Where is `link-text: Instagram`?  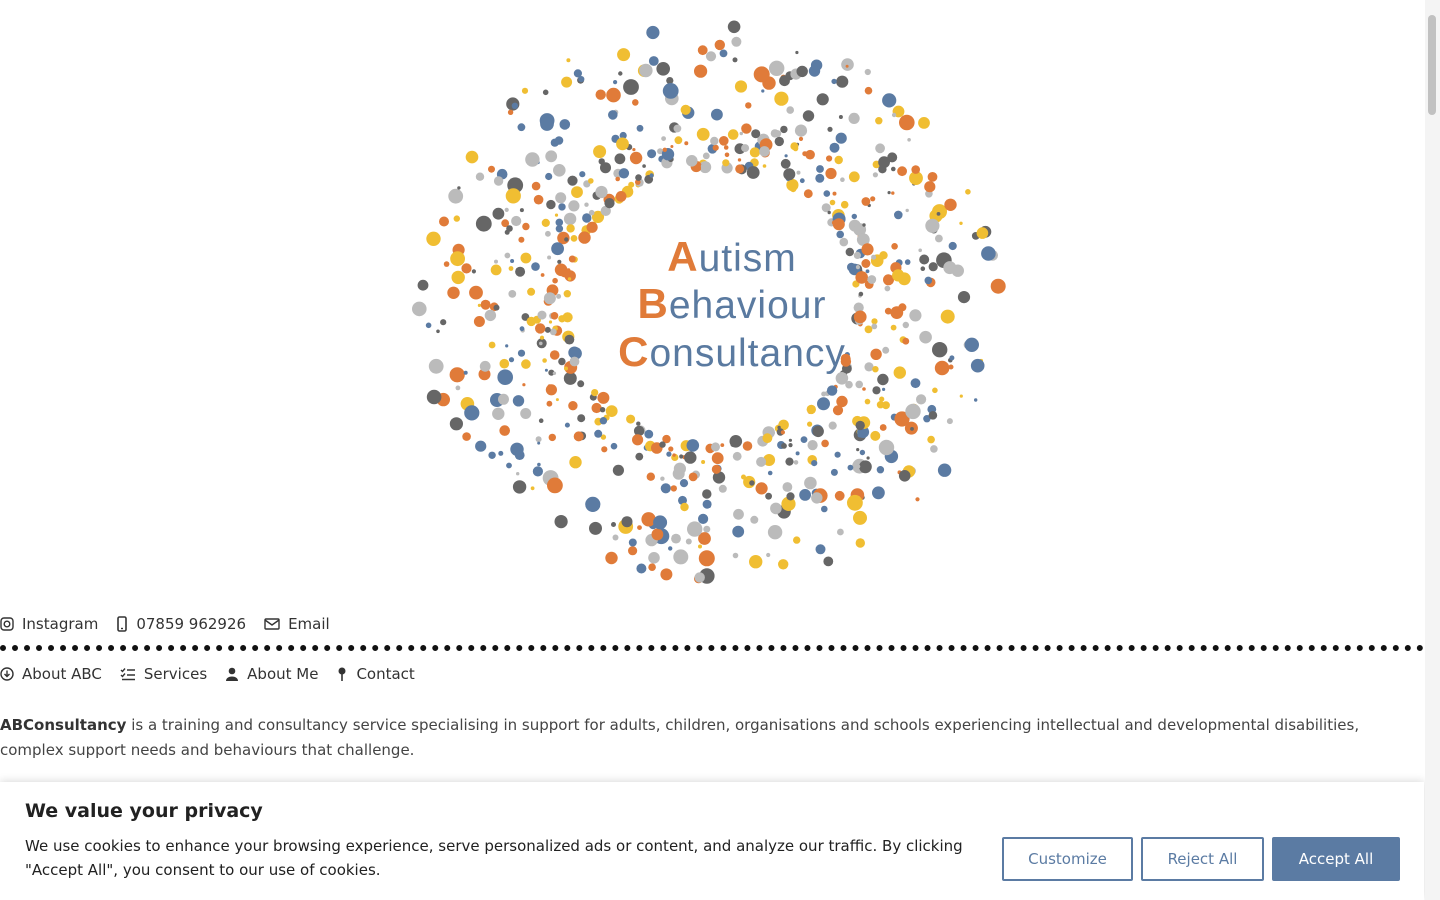 link-text: Instagram is located at coordinates (60, 624).